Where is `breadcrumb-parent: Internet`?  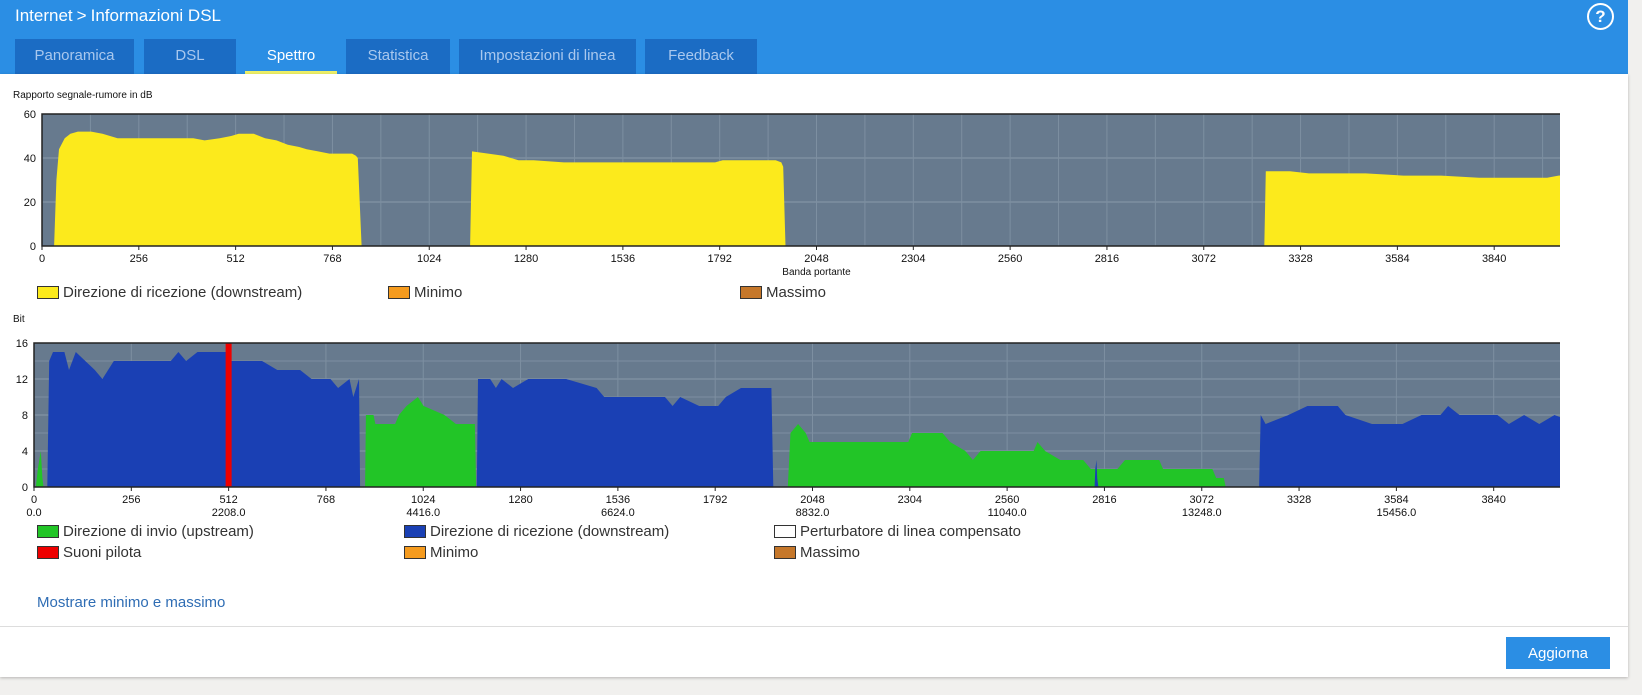 breadcrumb-parent: Internet is located at coordinates (44, 15).